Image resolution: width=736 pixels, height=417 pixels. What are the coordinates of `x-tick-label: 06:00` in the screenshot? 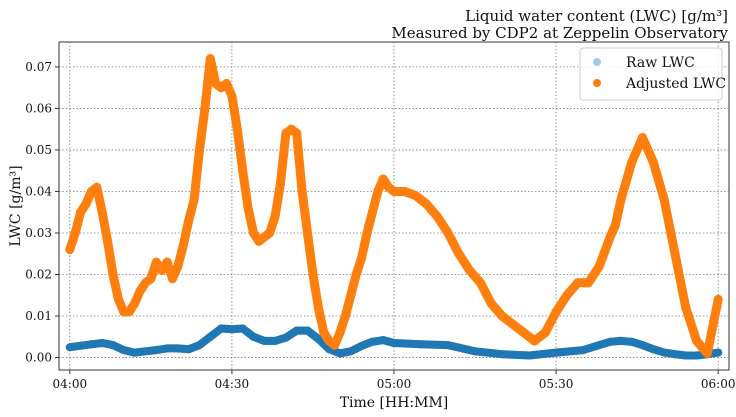 It's located at (718, 384).